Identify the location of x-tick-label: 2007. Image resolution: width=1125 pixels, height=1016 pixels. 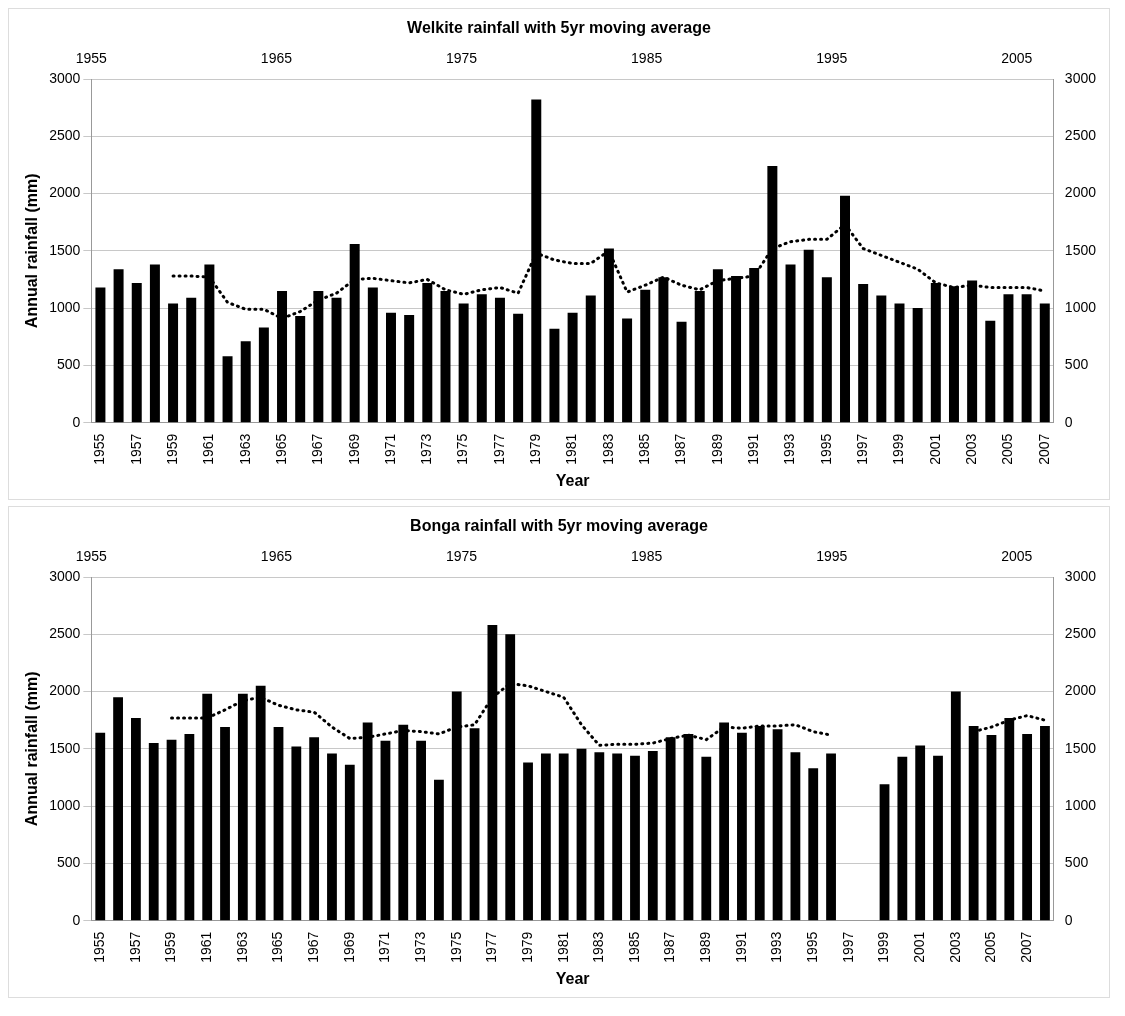
(1025, 947).